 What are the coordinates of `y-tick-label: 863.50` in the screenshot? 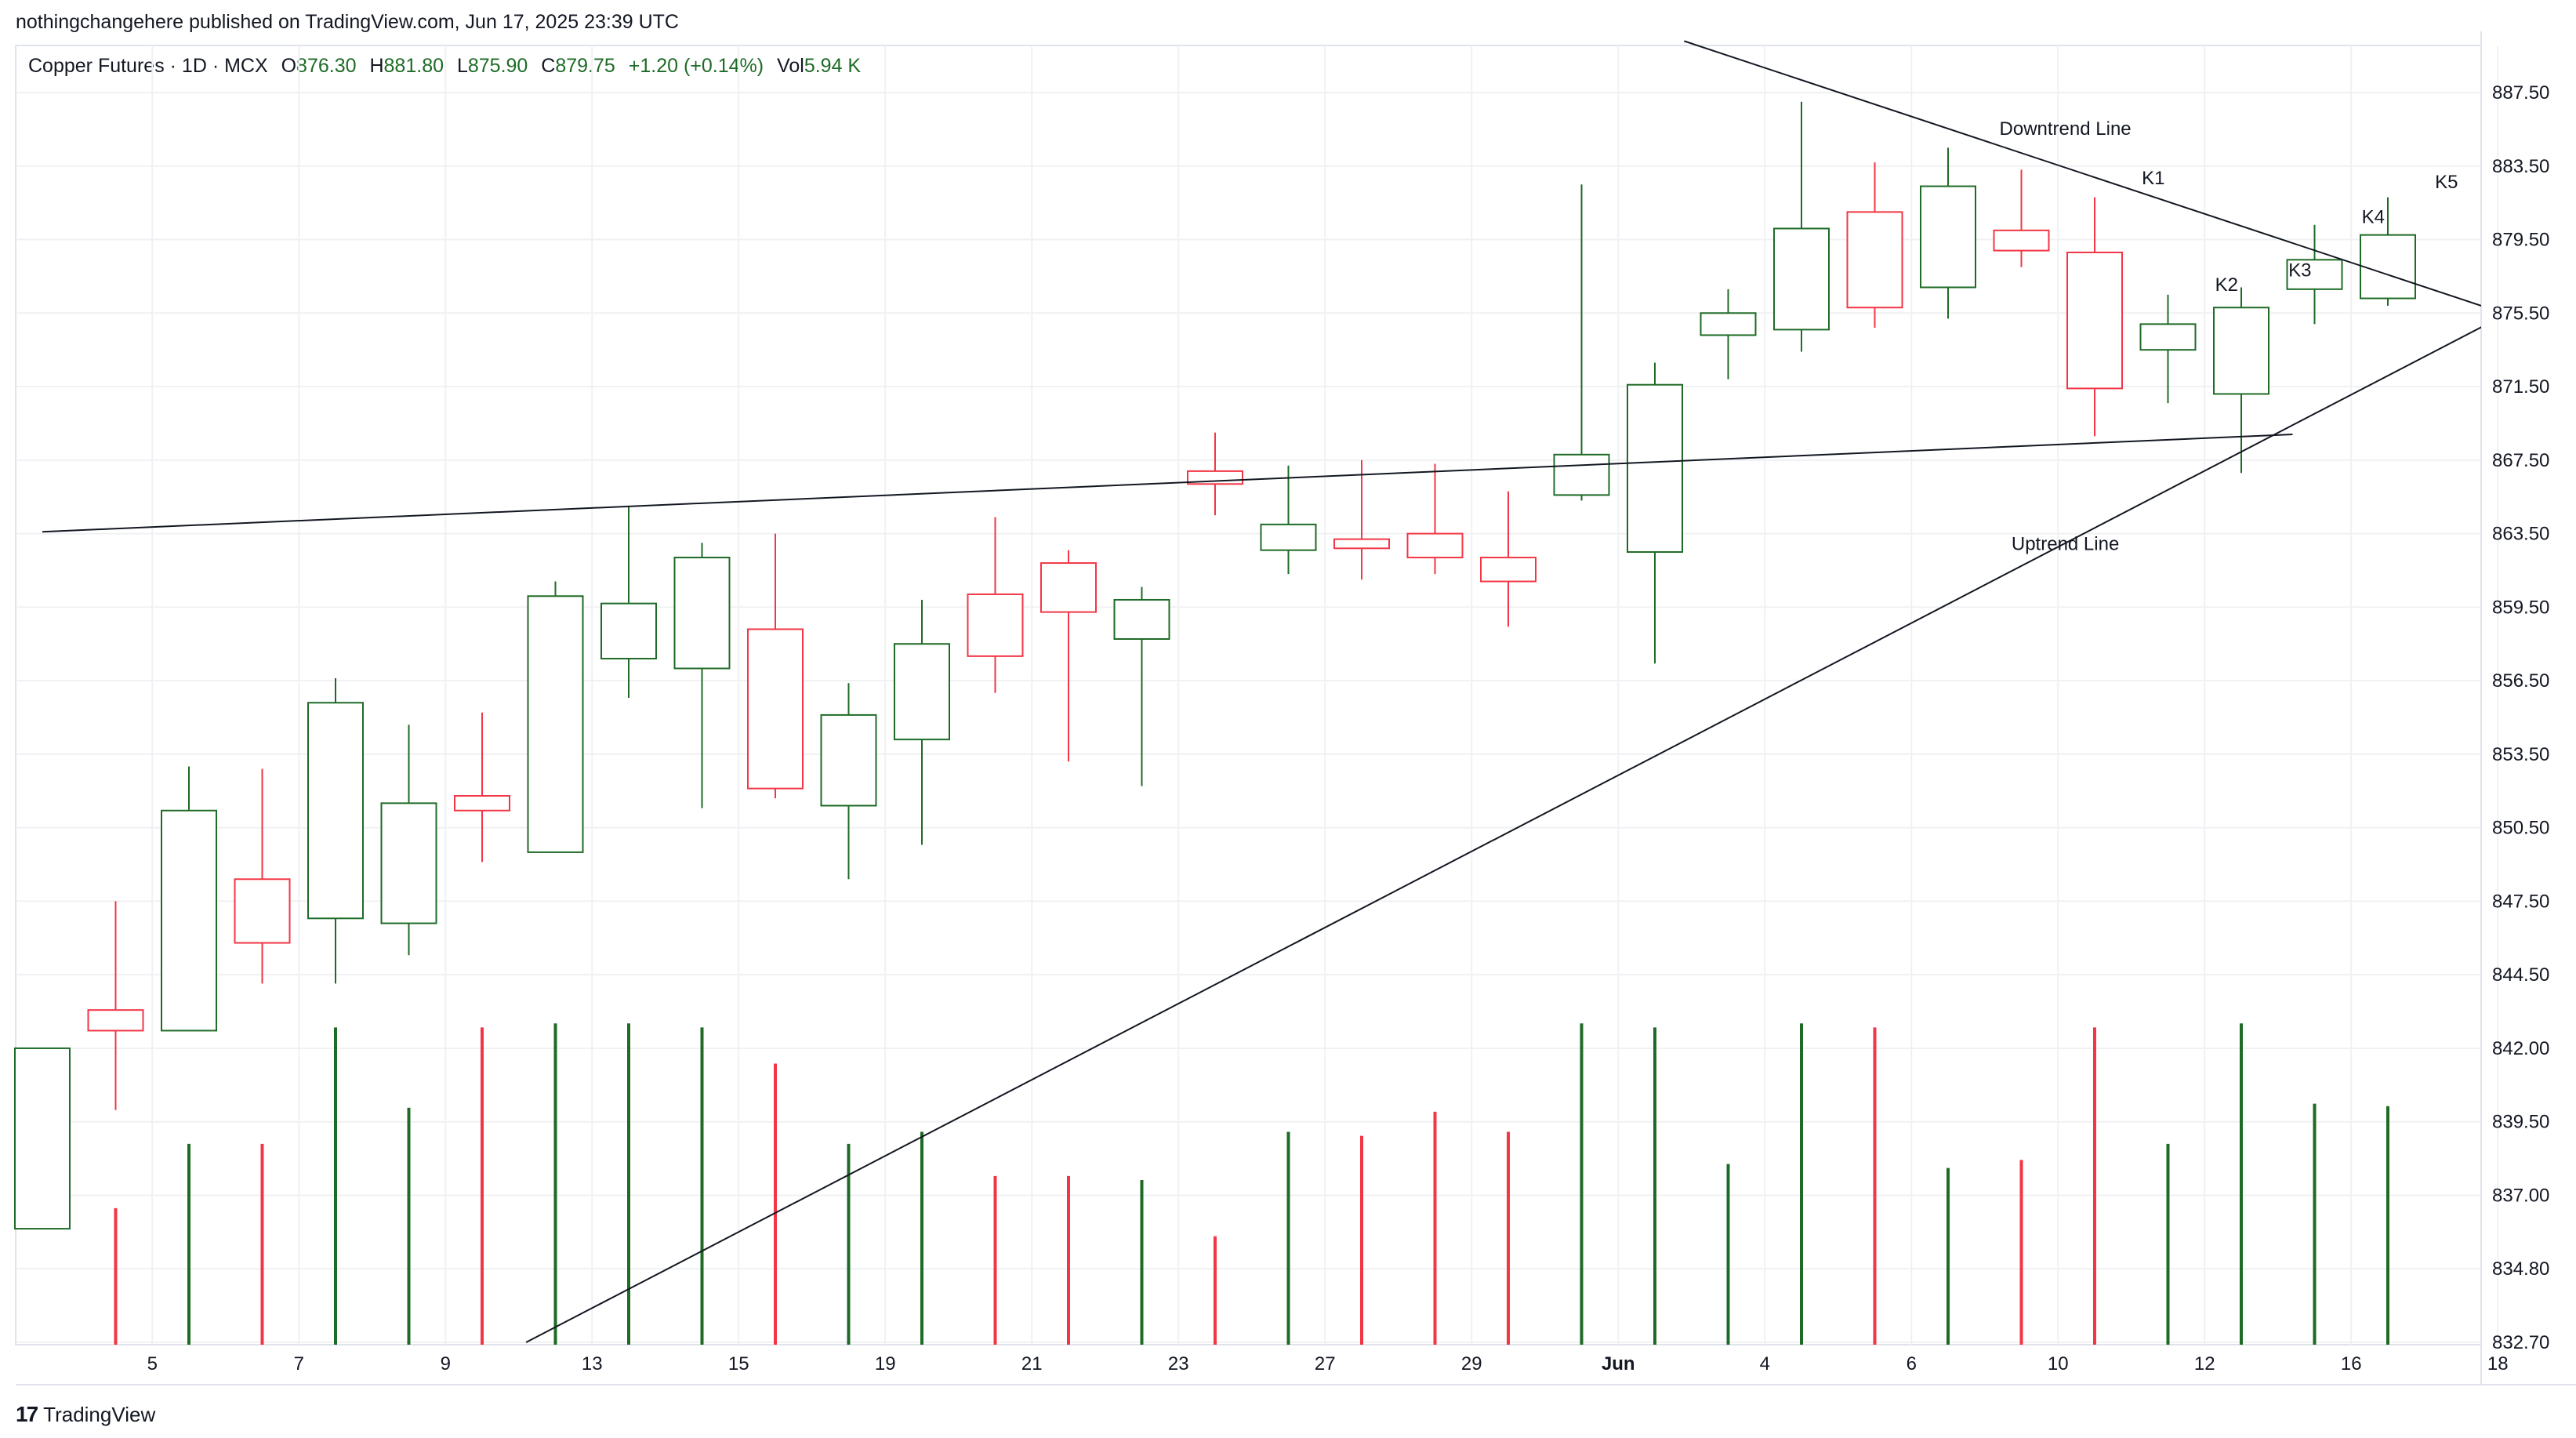 It's located at (2520, 534).